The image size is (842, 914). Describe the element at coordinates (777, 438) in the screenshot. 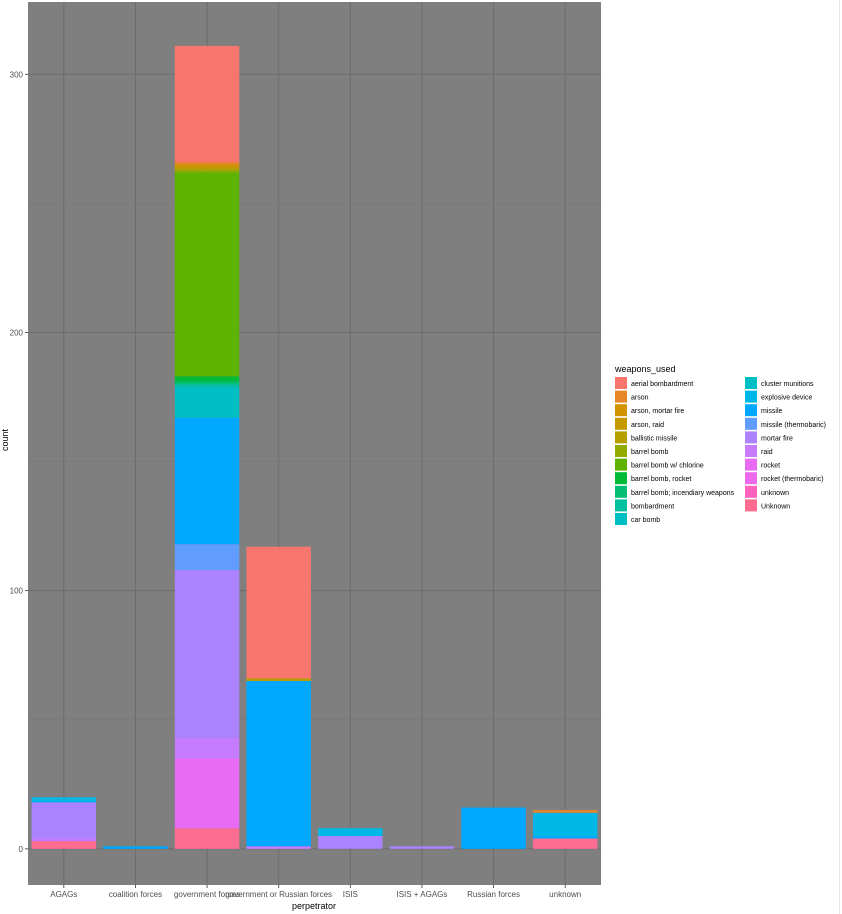

I see `legend-label: mortar fire` at that location.